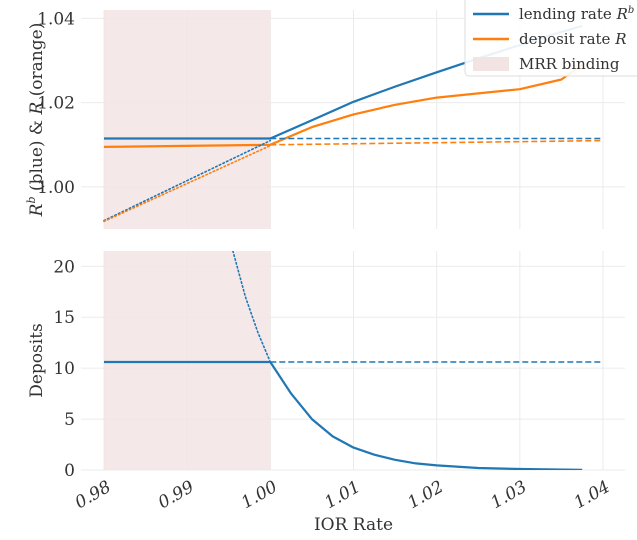  Describe the element at coordinates (64, 267) in the screenshot. I see `y-tick-label: 20` at that location.